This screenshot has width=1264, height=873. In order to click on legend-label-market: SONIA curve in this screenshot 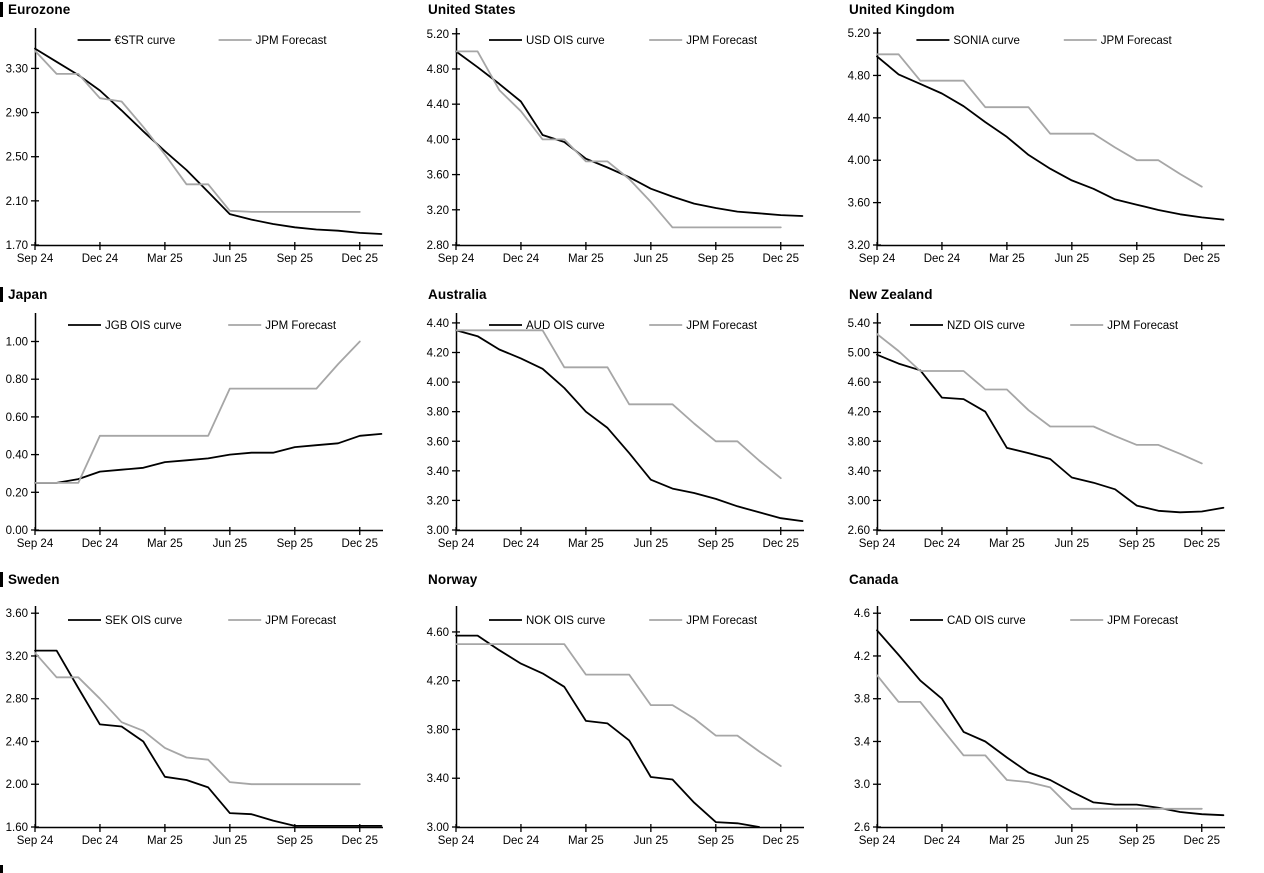, I will do `click(986, 41)`.